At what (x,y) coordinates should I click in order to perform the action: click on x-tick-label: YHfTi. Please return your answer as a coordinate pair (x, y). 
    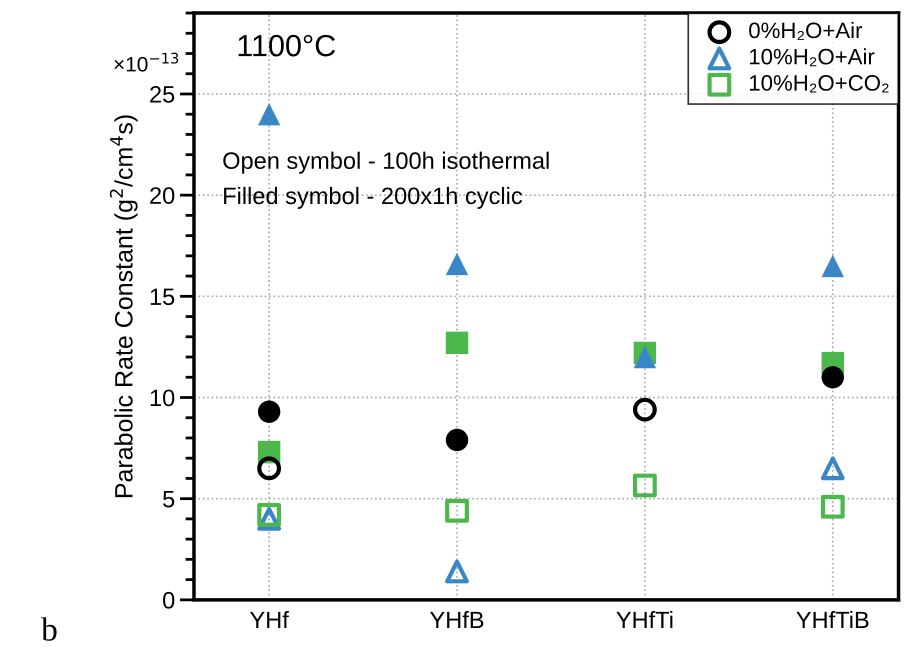
    Looking at the image, I should click on (644, 619).